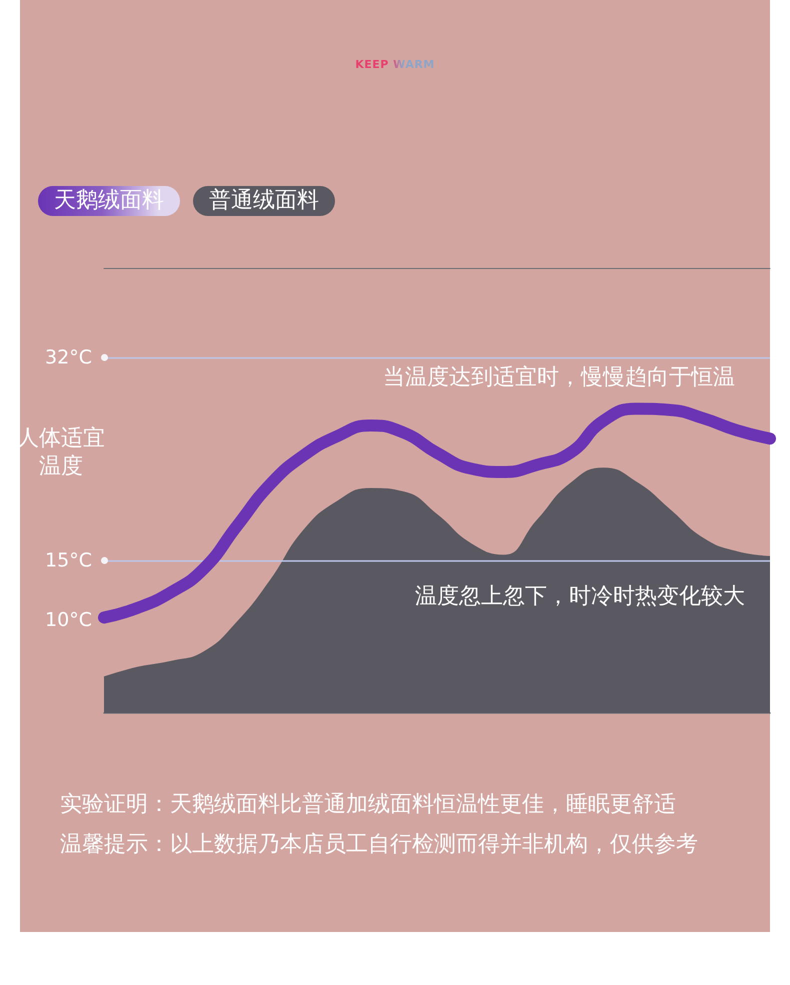 This screenshot has height=985, width=790. I want to click on text: 温馨提示：以上数据乃本店员工自行检测而得并非机构，仅供参考, so click(379, 845).